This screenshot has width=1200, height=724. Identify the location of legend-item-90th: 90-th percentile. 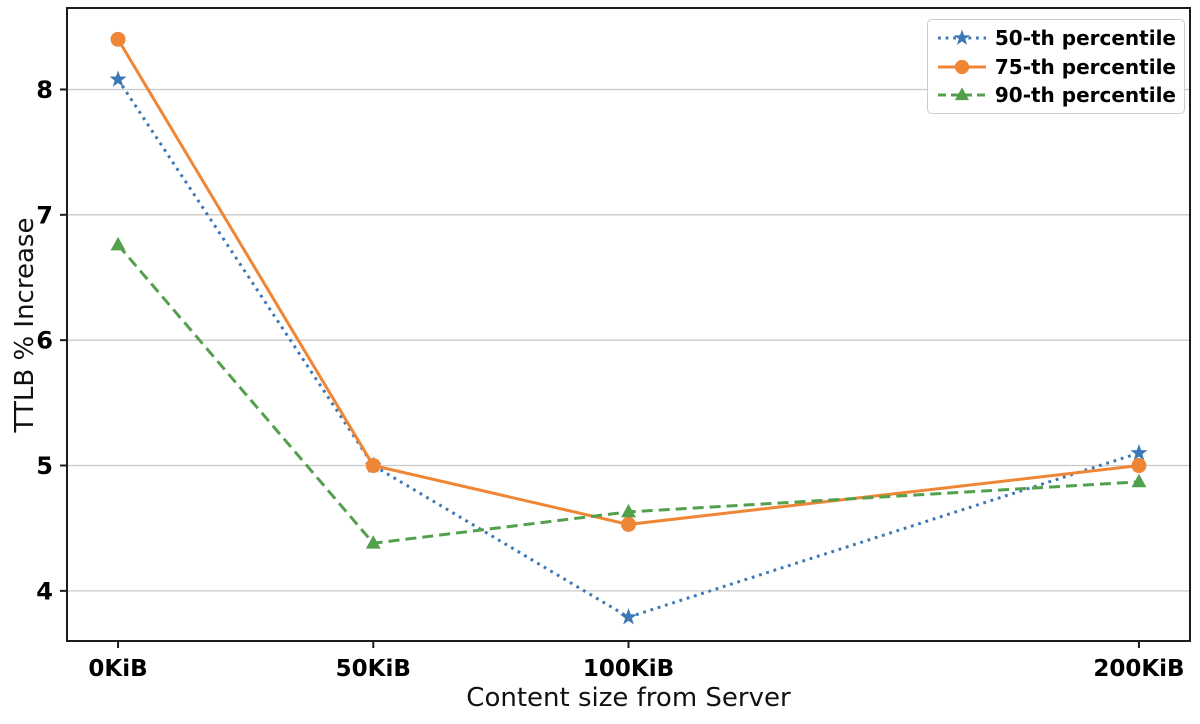
(1056, 95).